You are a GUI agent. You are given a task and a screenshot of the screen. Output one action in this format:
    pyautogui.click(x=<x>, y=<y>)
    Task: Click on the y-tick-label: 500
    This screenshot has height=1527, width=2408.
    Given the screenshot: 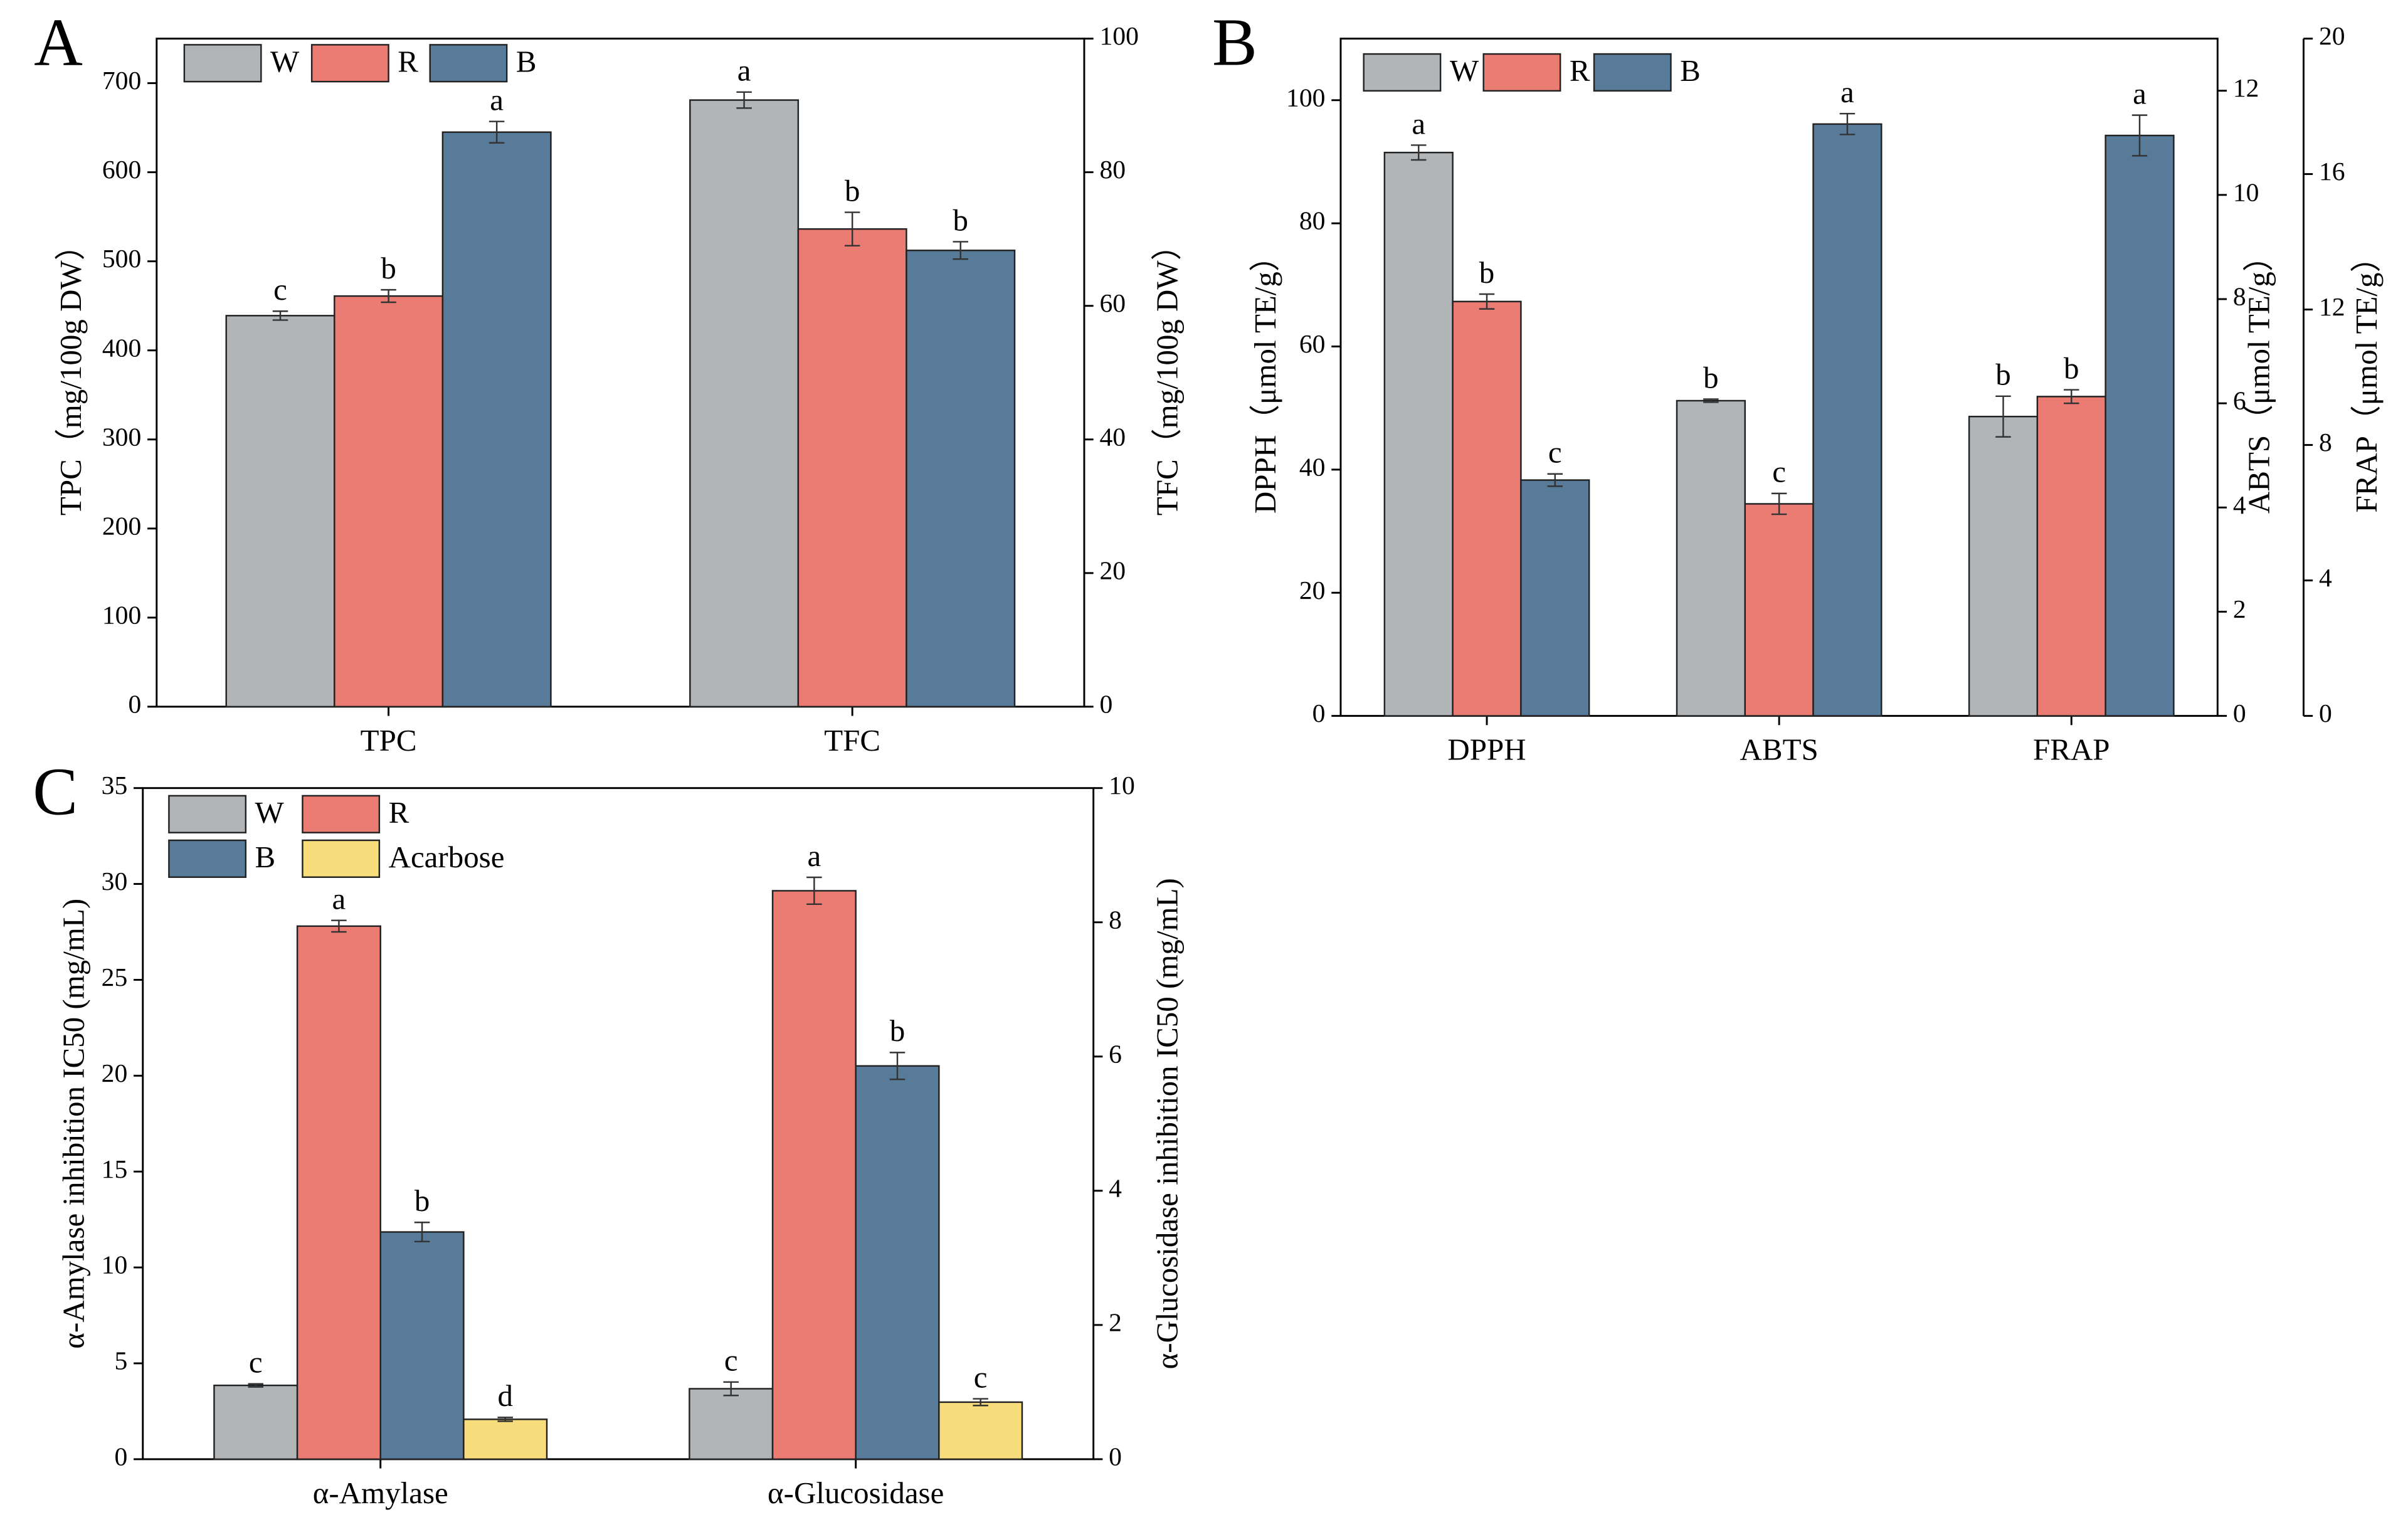 What is the action you would take?
    pyautogui.click(x=121, y=259)
    